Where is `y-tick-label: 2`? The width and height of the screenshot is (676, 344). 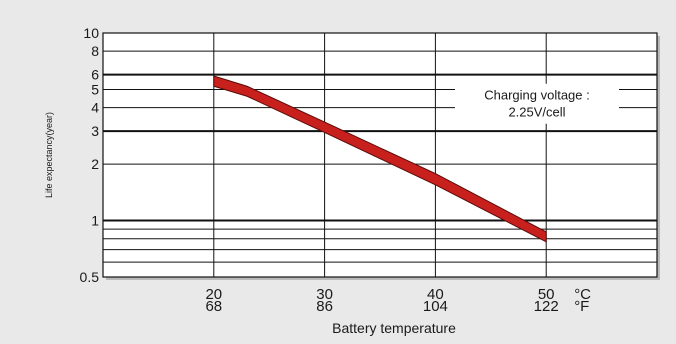 y-tick-label: 2 is located at coordinates (95, 164).